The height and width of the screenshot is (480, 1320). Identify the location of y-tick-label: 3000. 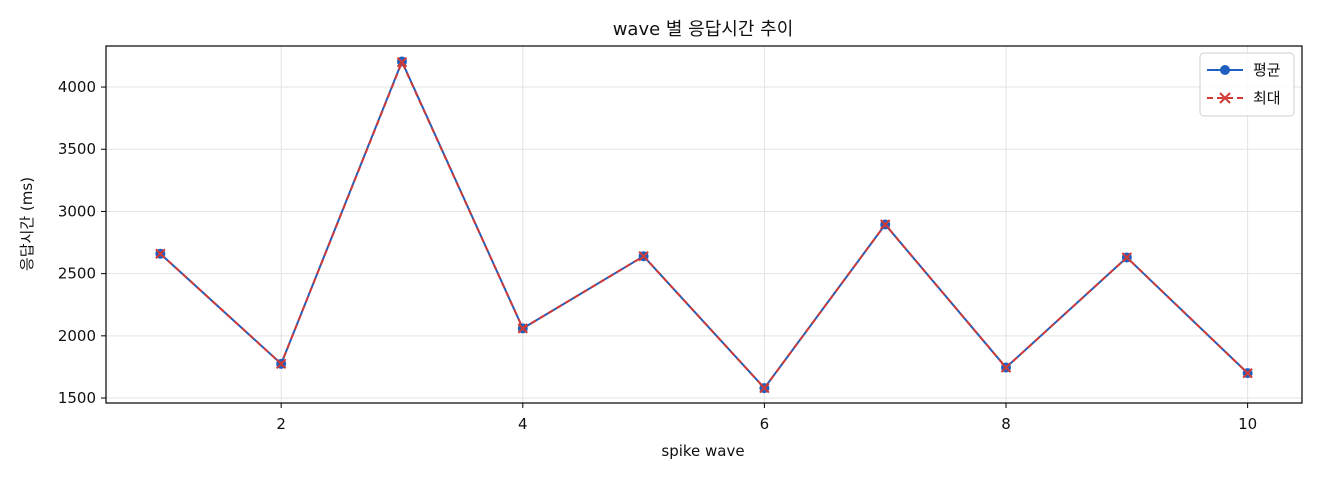
(77, 211).